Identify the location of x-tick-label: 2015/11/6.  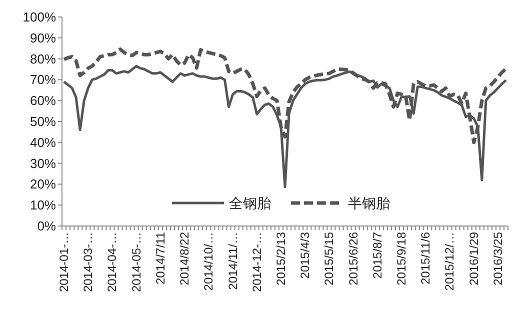
(425, 258).